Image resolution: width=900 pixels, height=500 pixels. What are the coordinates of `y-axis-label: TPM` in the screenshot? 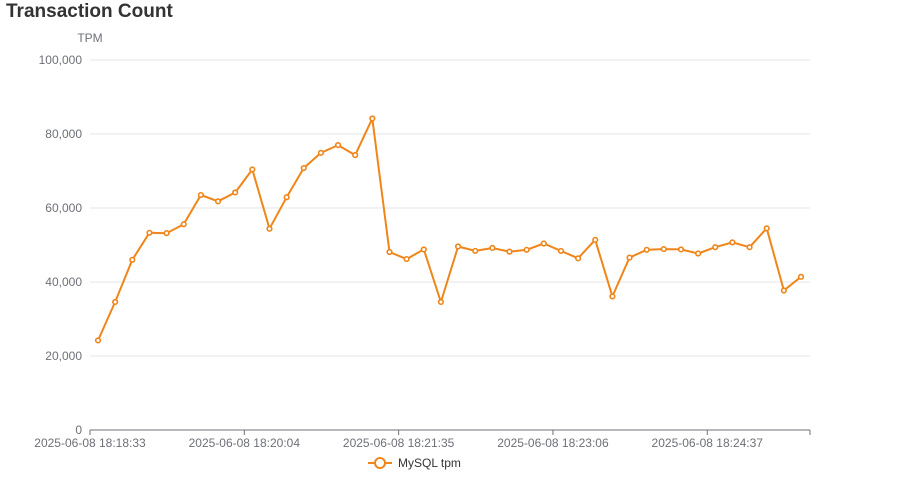 It's located at (89, 38).